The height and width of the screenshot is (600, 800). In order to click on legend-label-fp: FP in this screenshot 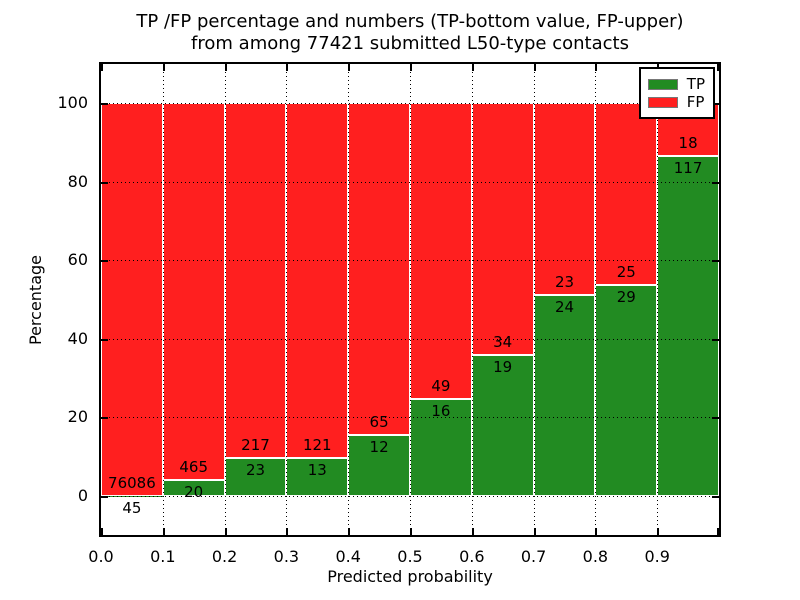, I will do `click(695, 102)`.